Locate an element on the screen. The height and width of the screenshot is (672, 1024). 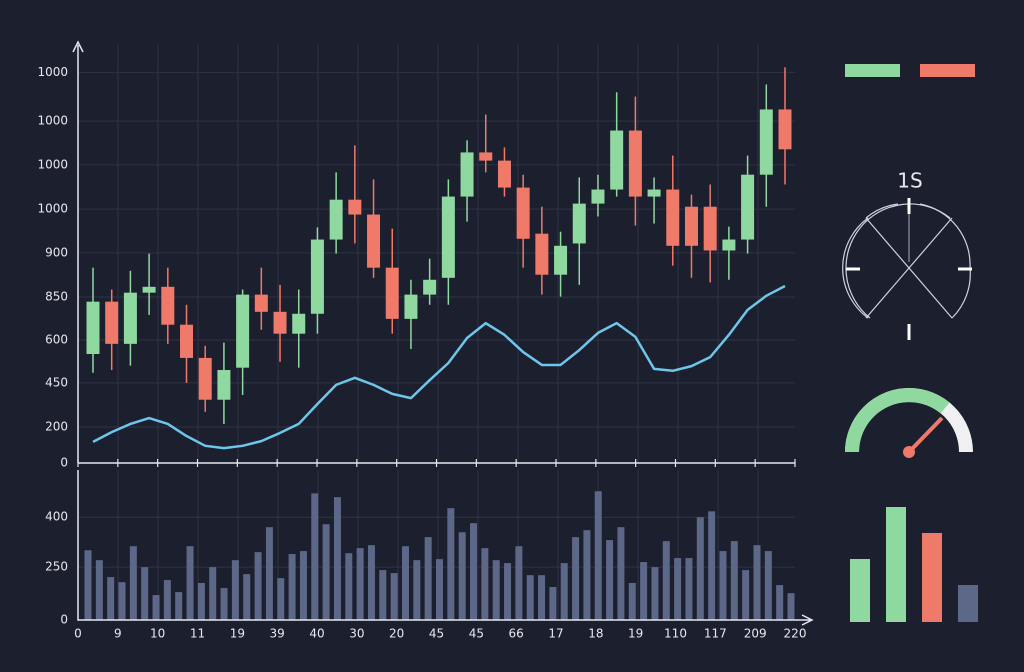
x-tick-label: 17 is located at coordinates (555, 634).